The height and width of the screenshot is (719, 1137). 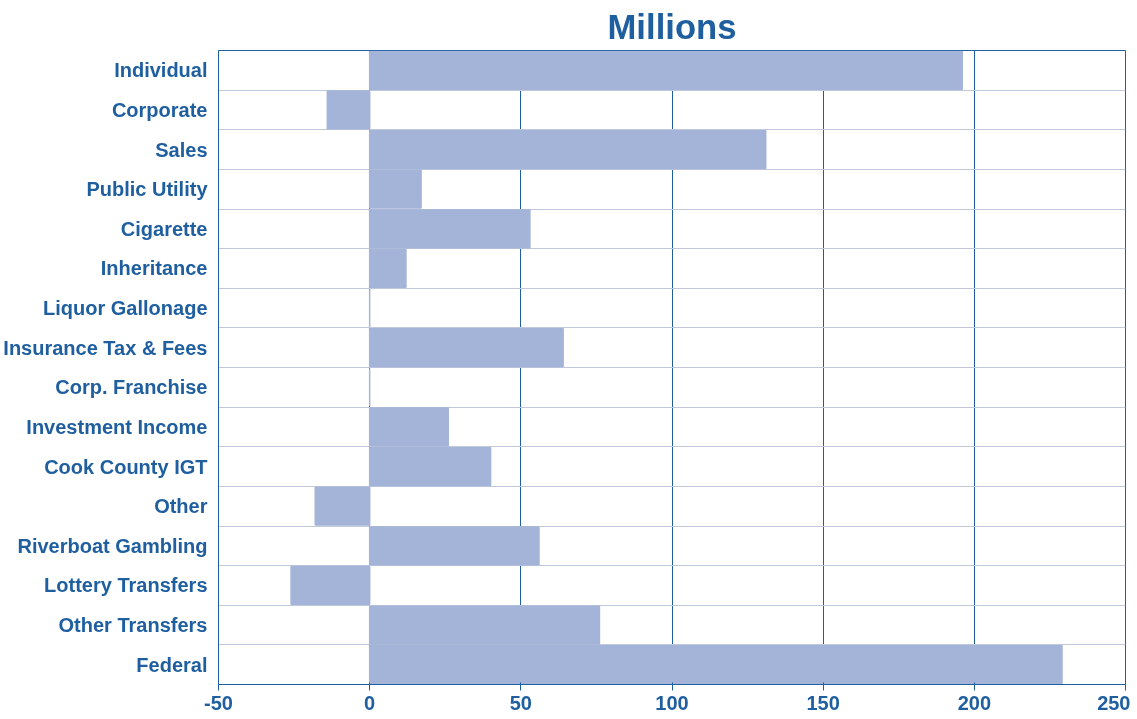 I want to click on x-tick-label: 250, so click(x=1114, y=702).